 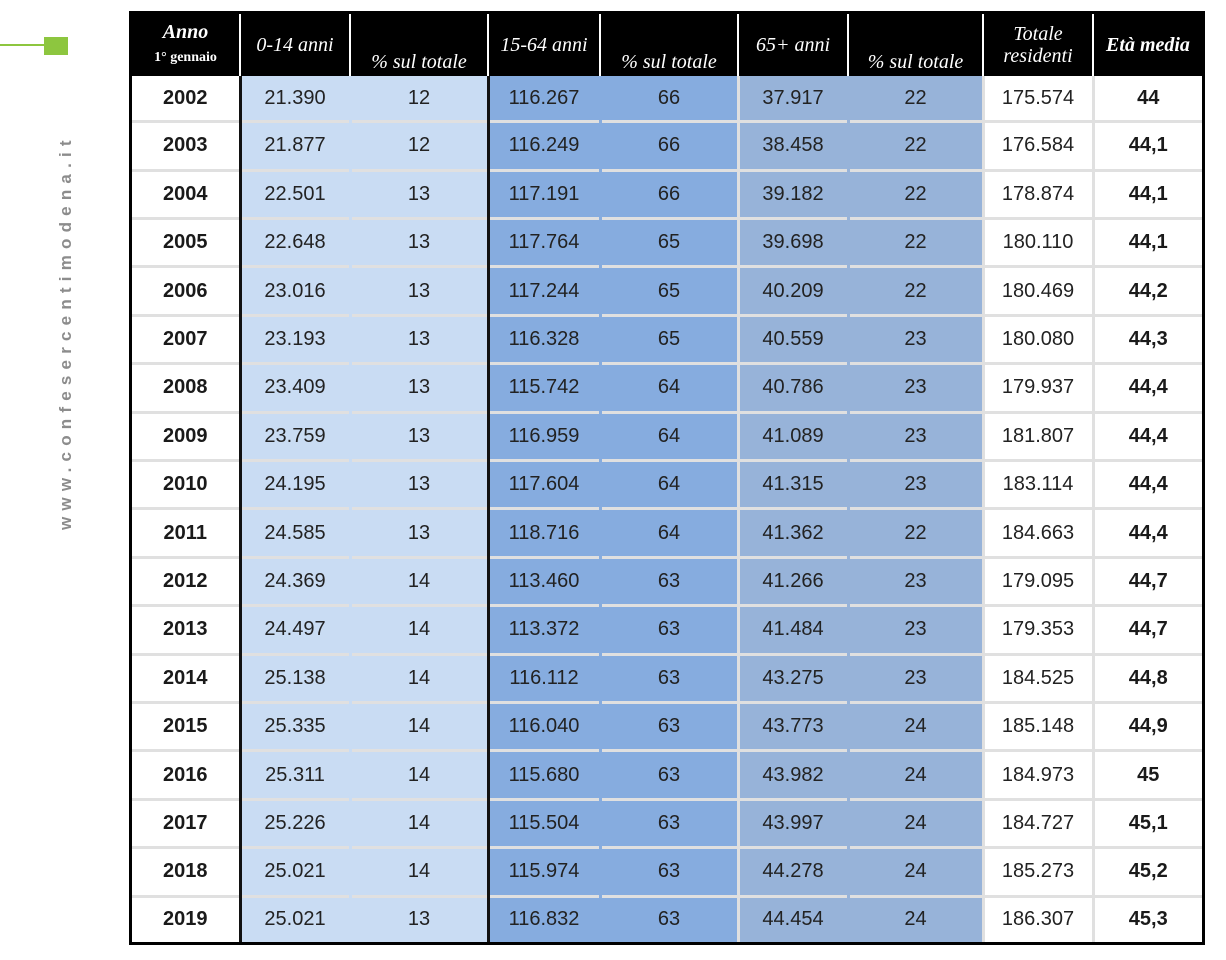 I want to click on header-pct-0-14: % sul totale, so click(x=418, y=45).